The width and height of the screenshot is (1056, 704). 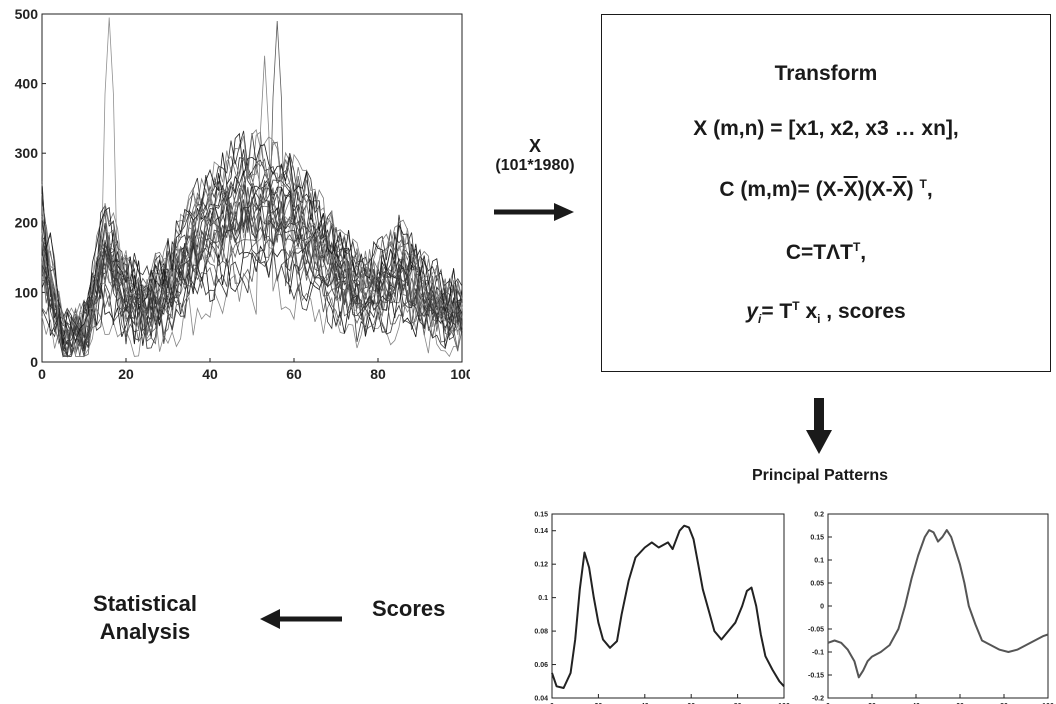 I want to click on y-tick-label: 0.06, so click(x=541, y=665).